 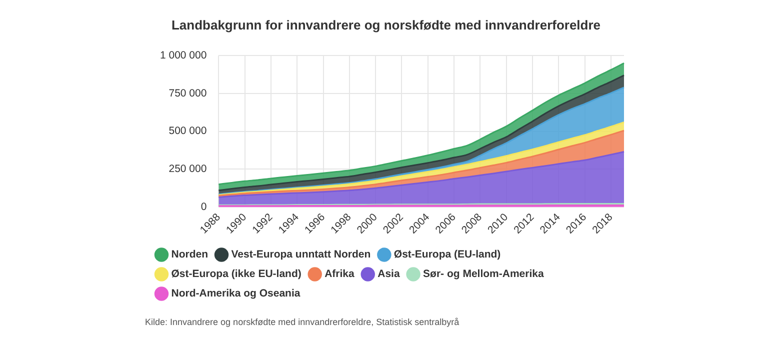 I want to click on legend-label: Asia, so click(x=389, y=274).